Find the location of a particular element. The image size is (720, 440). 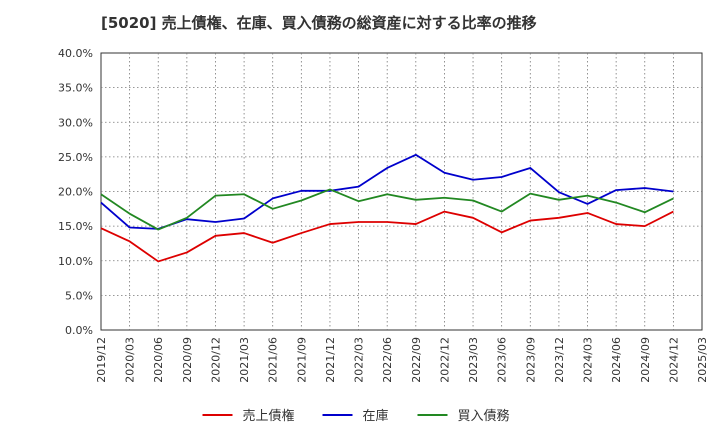

x-tick-label: 2024/03 is located at coordinates (588, 360).